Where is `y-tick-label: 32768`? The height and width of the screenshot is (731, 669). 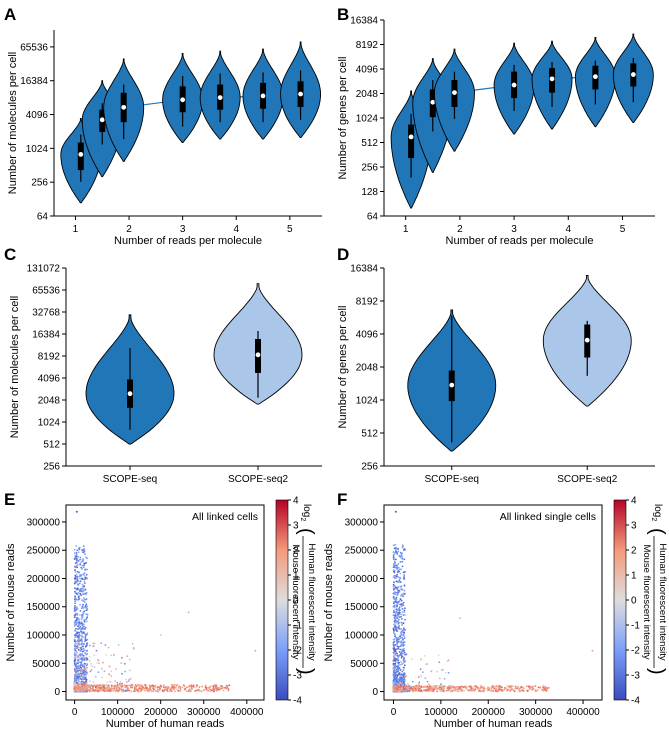
y-tick-label: 32768 is located at coordinates (46, 313).